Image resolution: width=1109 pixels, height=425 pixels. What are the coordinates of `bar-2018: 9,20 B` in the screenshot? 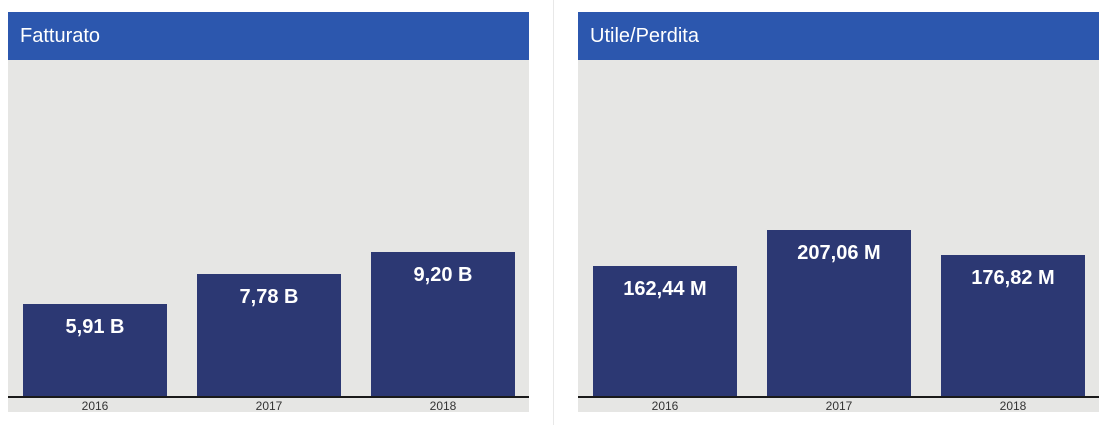 It's located at (443, 324).